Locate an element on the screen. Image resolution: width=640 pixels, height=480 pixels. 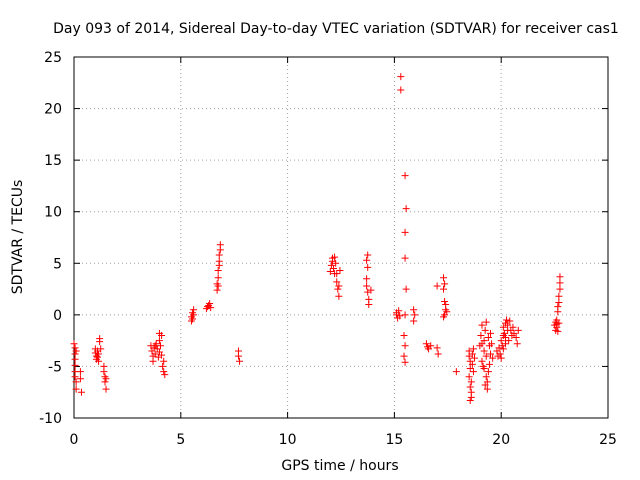
y-tick-label: 25 is located at coordinates (53, 58).